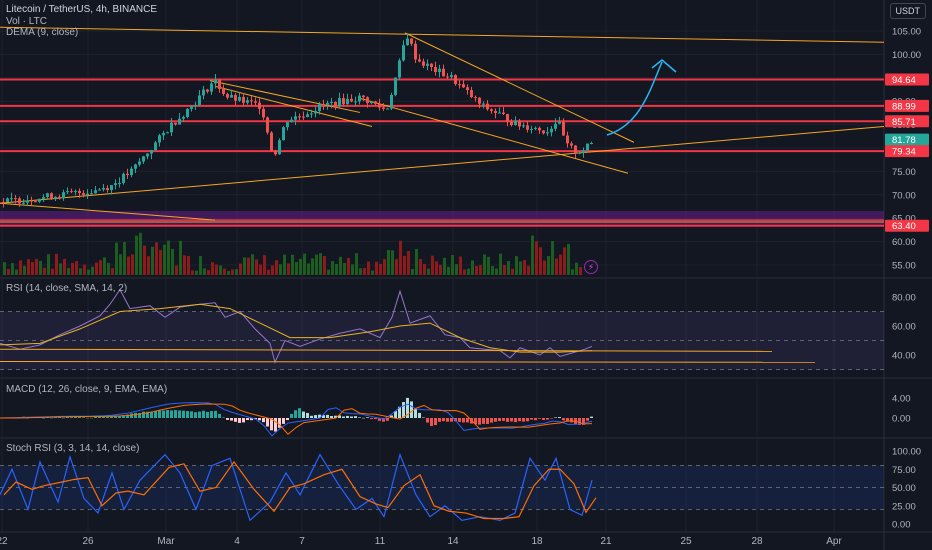 The height and width of the screenshot is (550, 932). I want to click on macd-label: MACD (12, 26, close, 9, EMA, EMA), so click(87, 389).